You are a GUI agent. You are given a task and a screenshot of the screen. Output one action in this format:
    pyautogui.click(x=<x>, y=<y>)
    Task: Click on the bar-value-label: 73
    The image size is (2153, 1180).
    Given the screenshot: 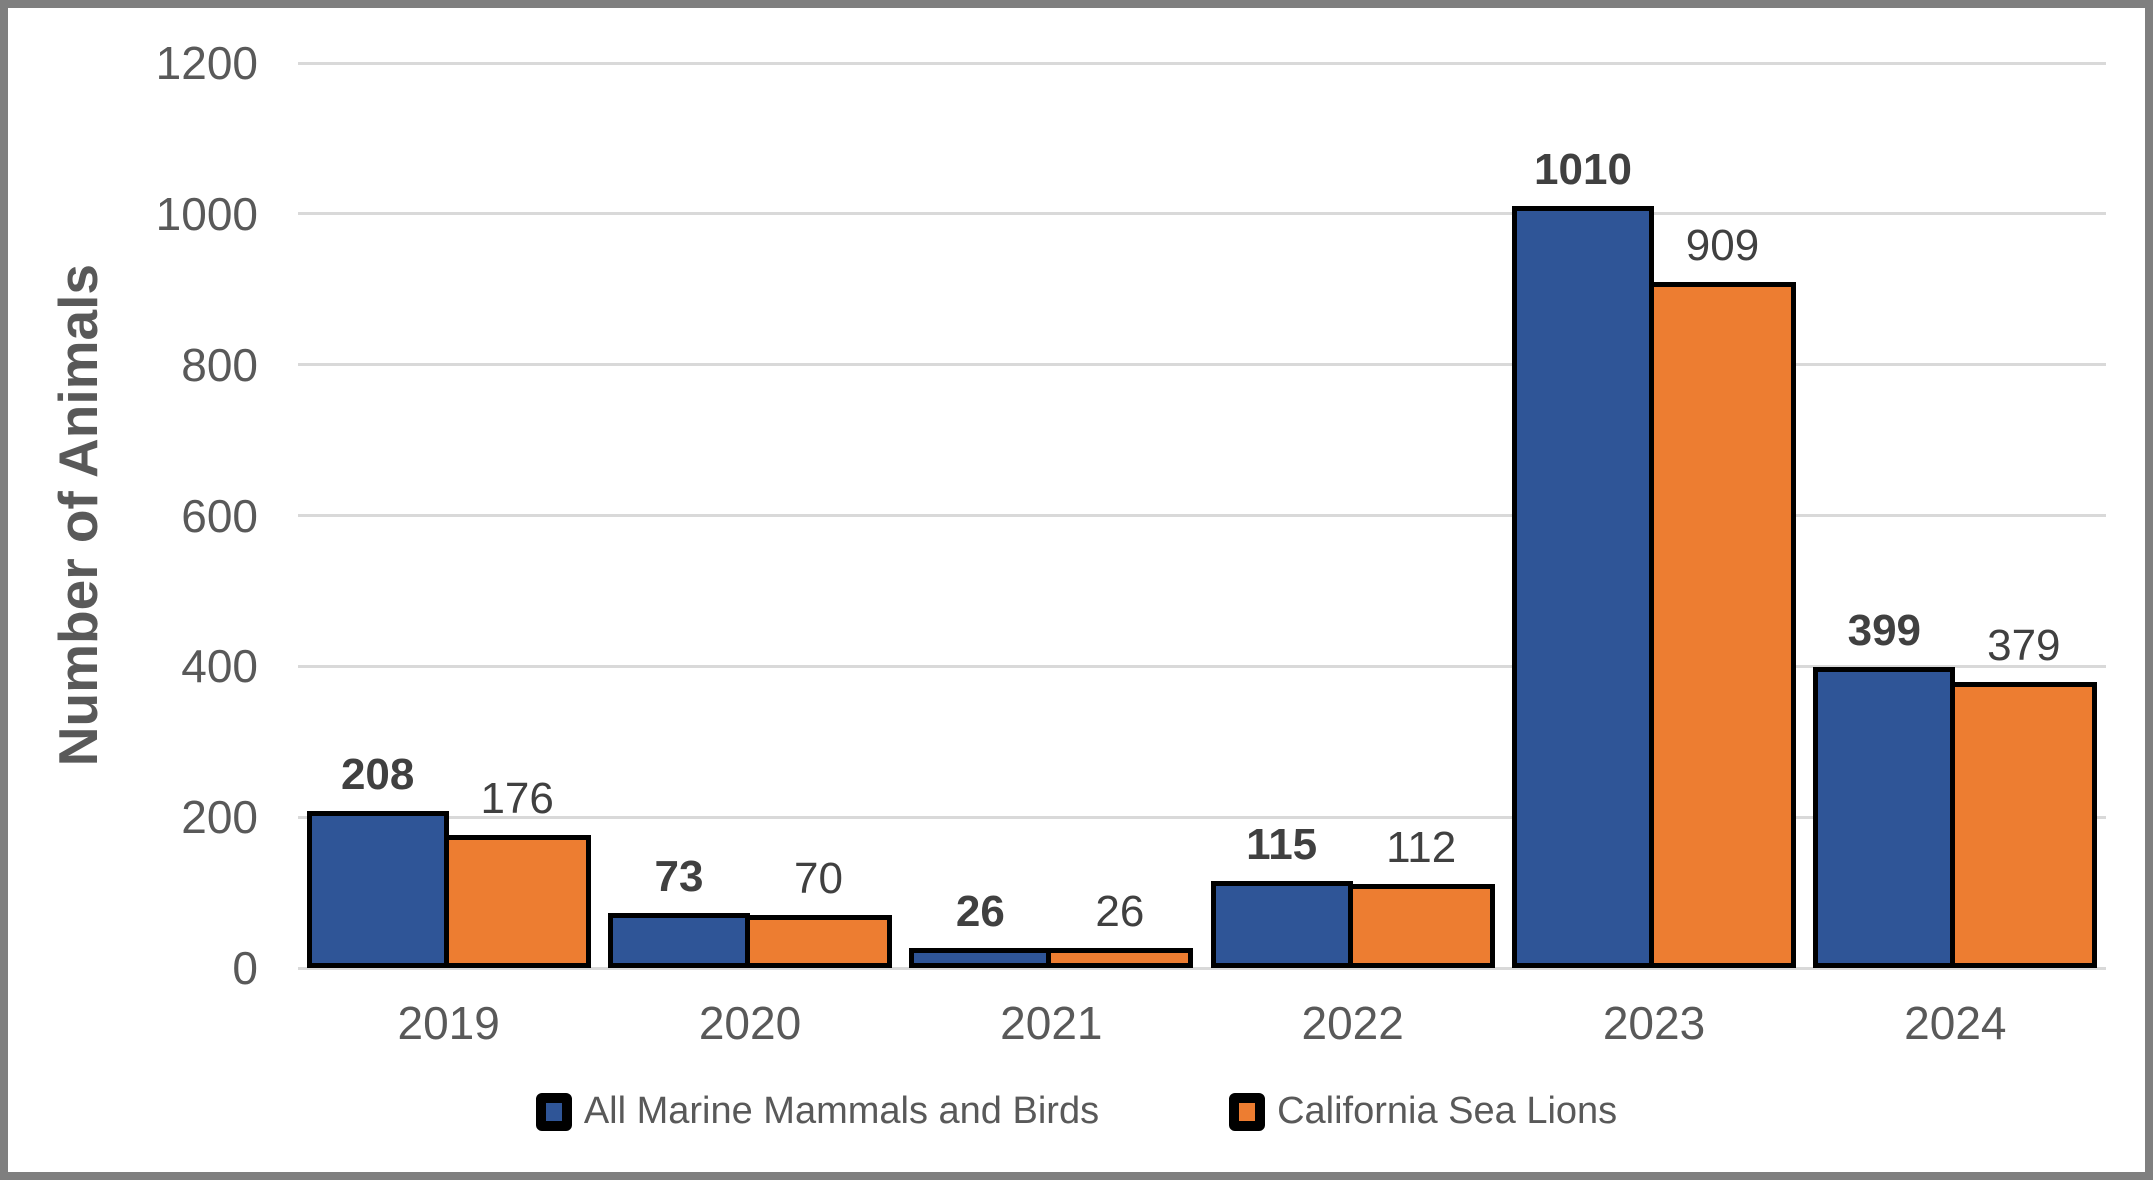 What is the action you would take?
    pyautogui.click(x=679, y=876)
    